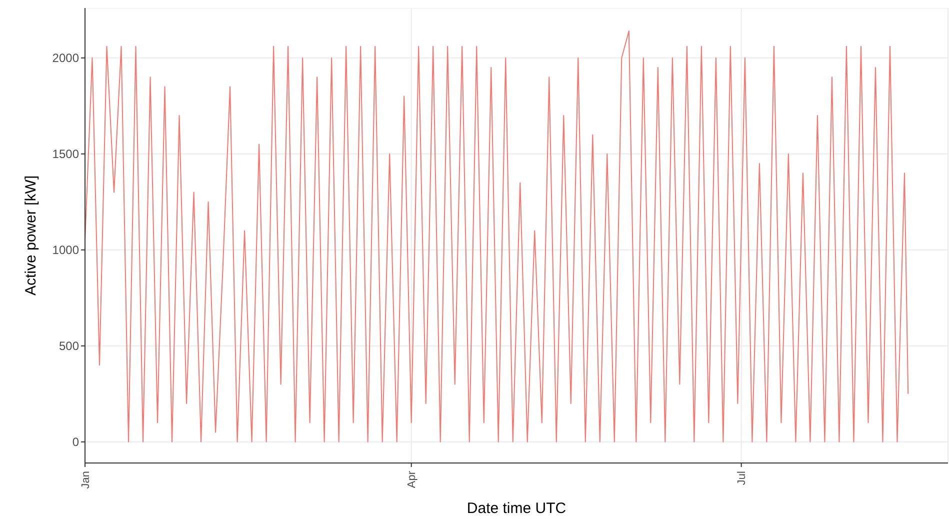 The height and width of the screenshot is (519, 949). Describe the element at coordinates (66, 250) in the screenshot. I see `y-tick-label: 1000` at that location.